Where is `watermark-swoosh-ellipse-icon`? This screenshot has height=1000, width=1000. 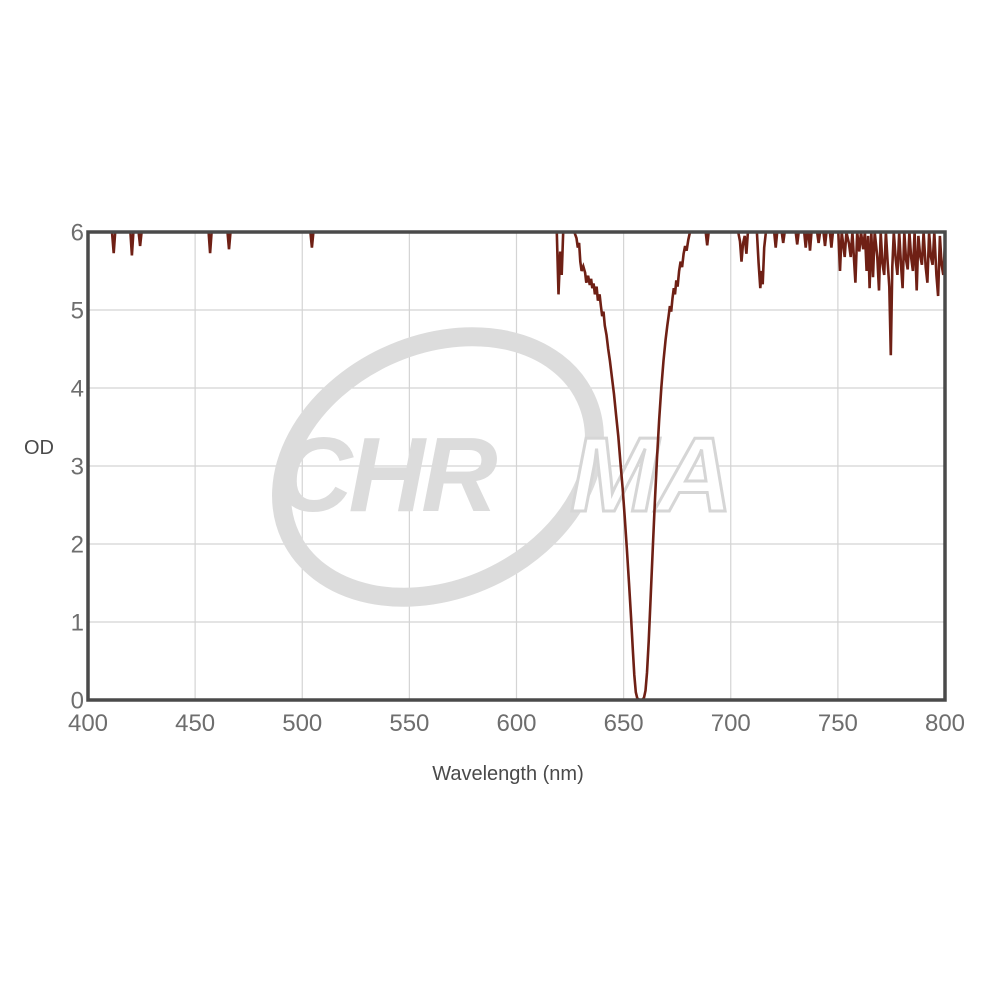
watermark-swoosh-ellipse-icon is located at coordinates (438, 467).